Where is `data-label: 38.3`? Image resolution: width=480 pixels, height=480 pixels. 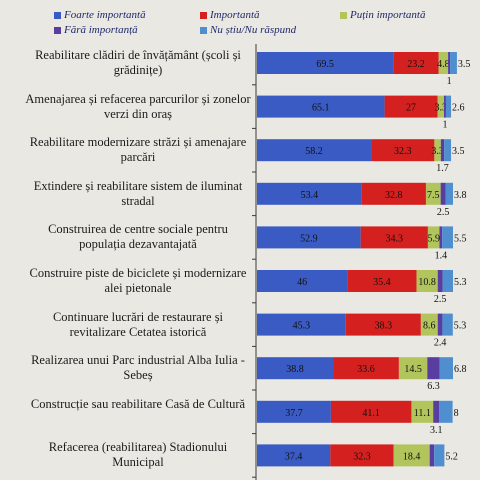
data-label: 38.3 is located at coordinates (384, 326).